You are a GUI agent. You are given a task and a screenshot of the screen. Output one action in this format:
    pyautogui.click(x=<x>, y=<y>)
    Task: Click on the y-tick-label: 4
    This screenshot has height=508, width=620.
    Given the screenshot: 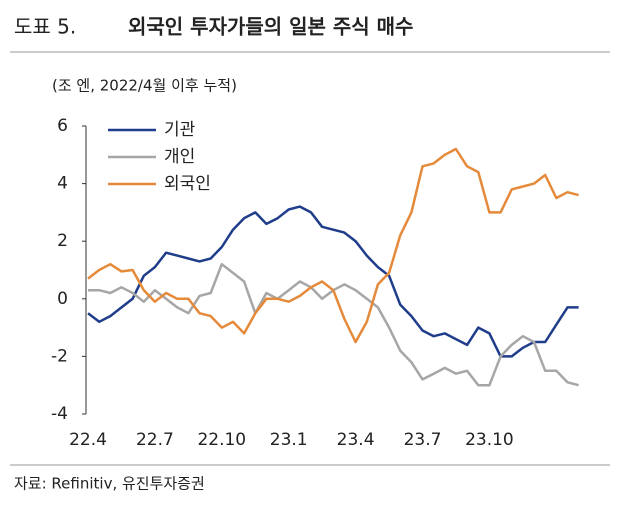 What is the action you would take?
    pyautogui.click(x=62, y=184)
    